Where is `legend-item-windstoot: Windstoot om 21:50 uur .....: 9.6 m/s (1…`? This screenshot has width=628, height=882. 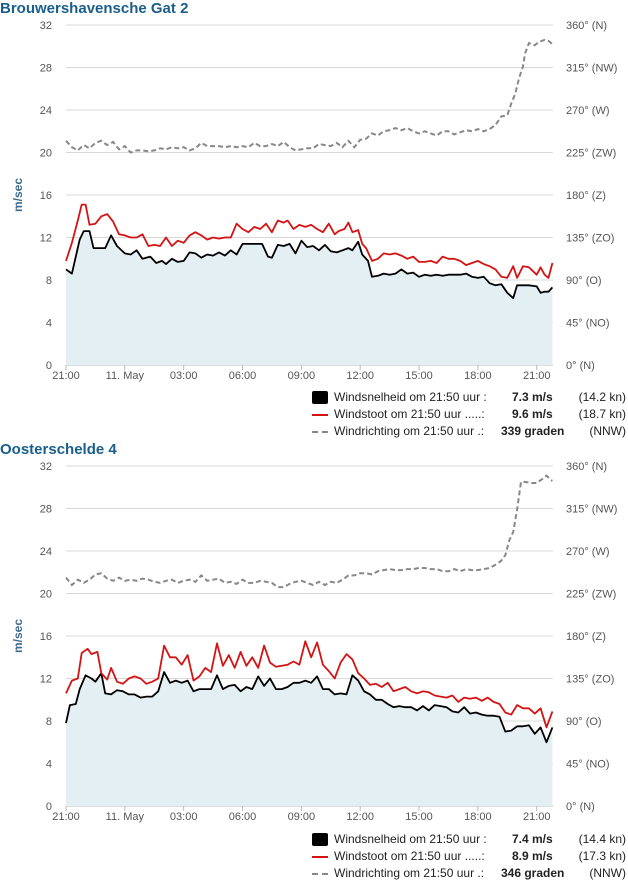 legend-item-windstoot: Windstoot om 21:50 uur .....: 9.6 m/s (1… is located at coordinates (470, 414).